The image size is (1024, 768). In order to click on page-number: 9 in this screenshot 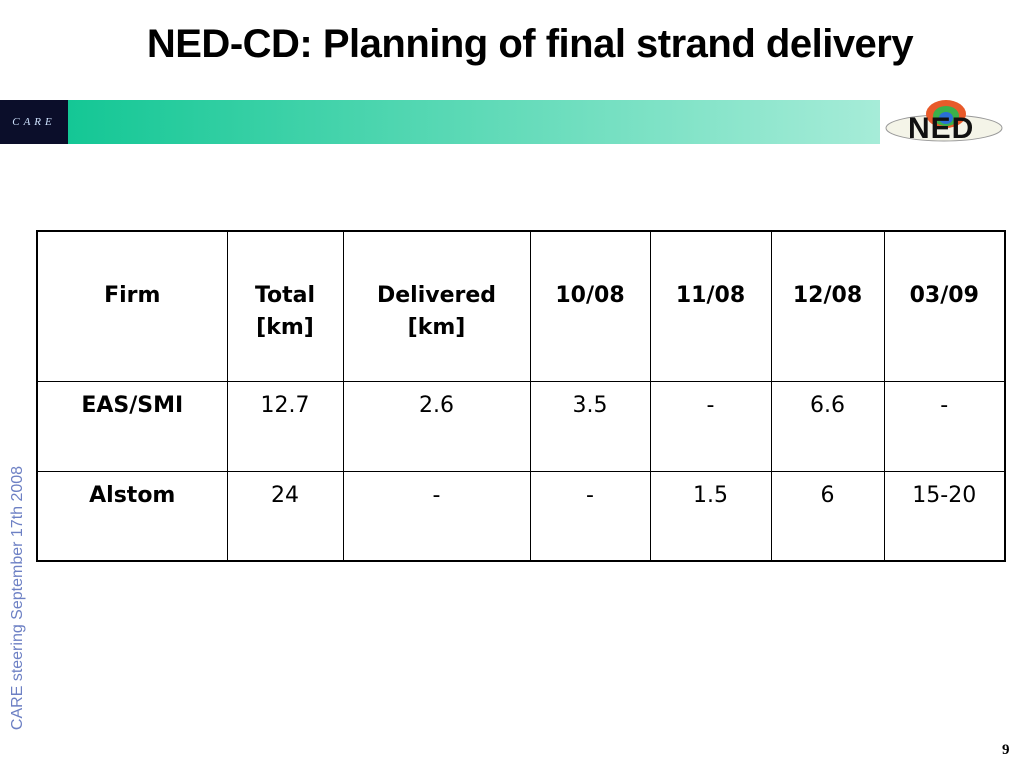, I will do `click(1006, 750)`.